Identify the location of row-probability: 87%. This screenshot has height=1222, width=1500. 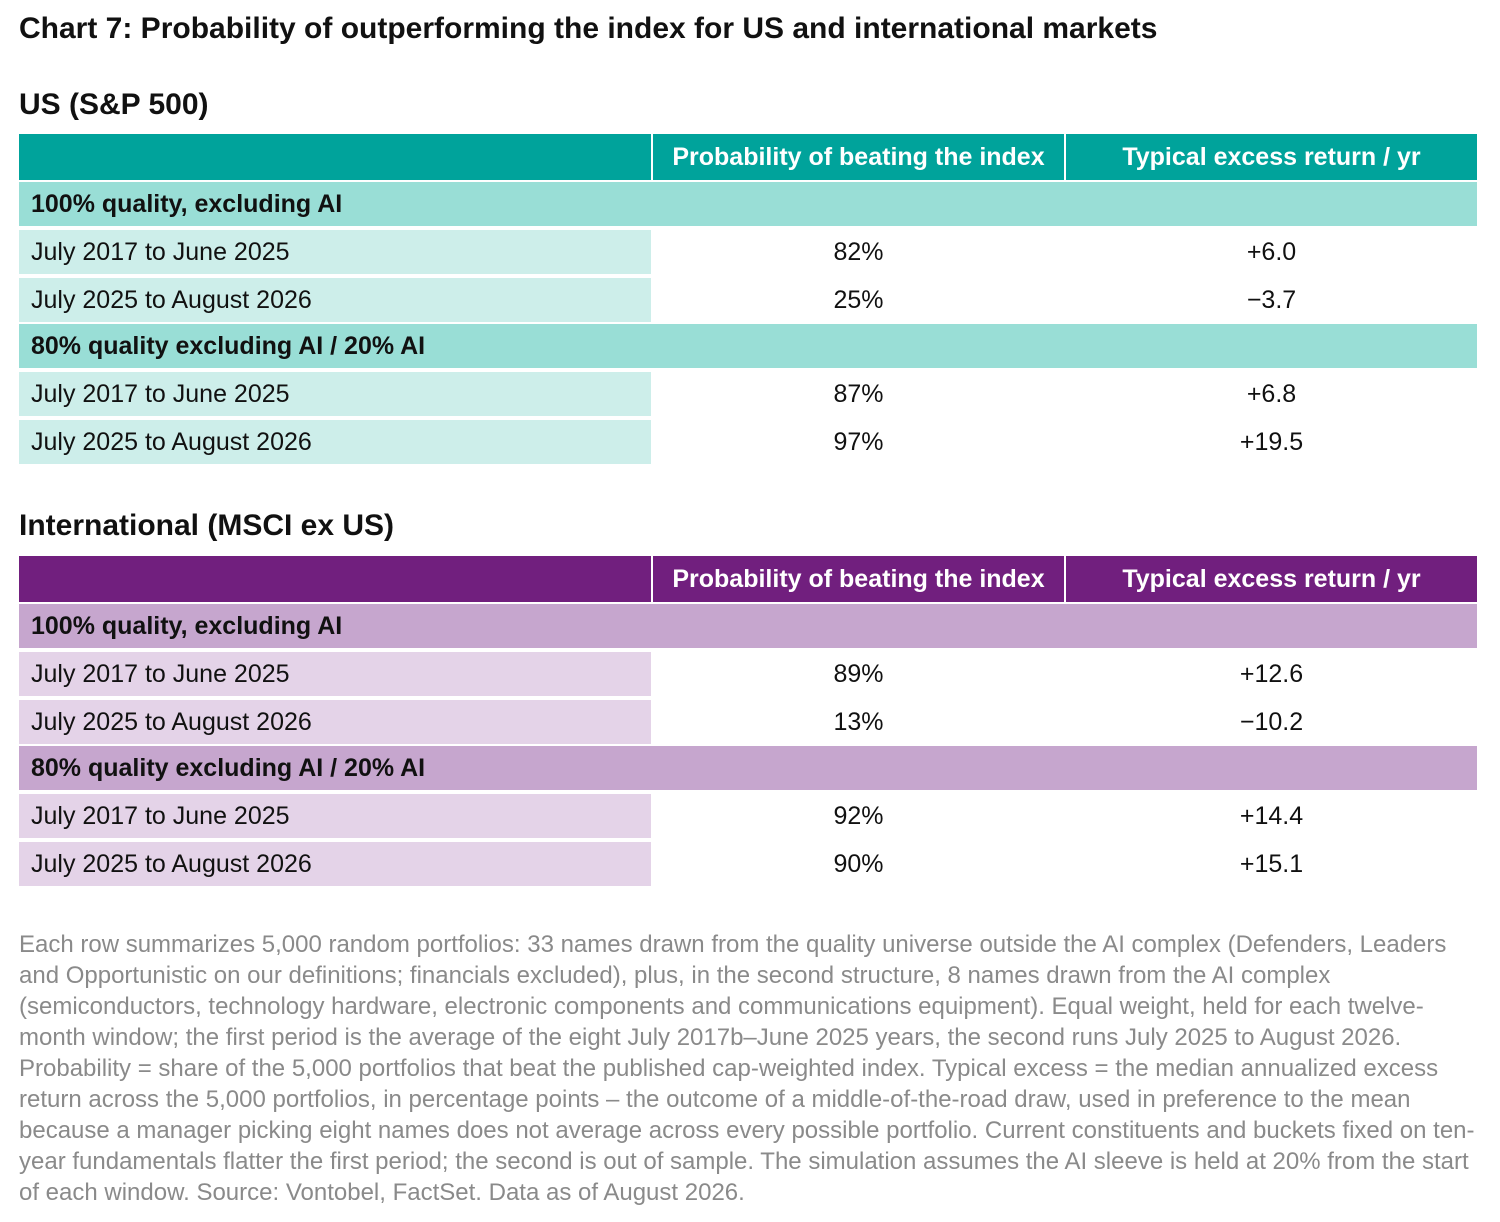
(858, 393).